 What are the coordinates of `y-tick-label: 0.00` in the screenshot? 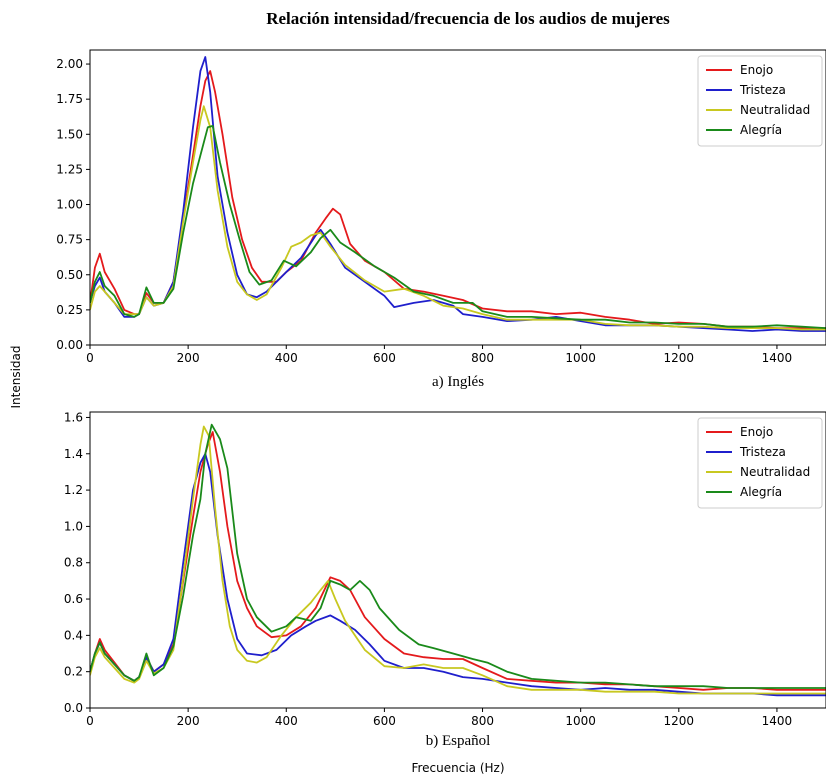 It's located at (69, 345).